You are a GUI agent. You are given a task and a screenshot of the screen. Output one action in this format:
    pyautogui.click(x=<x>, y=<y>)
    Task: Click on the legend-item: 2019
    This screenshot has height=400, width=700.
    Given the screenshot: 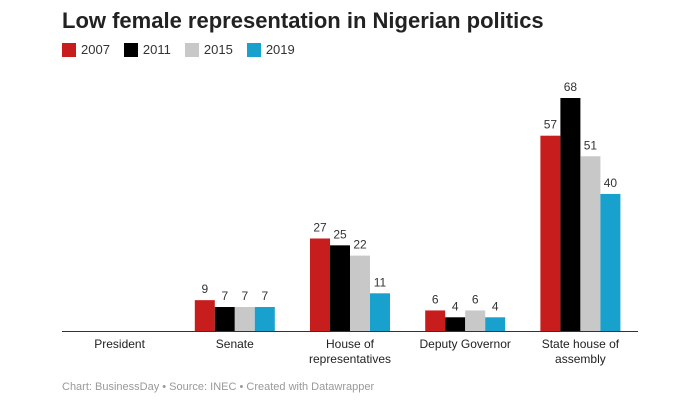 What is the action you would take?
    pyautogui.click(x=270, y=49)
    